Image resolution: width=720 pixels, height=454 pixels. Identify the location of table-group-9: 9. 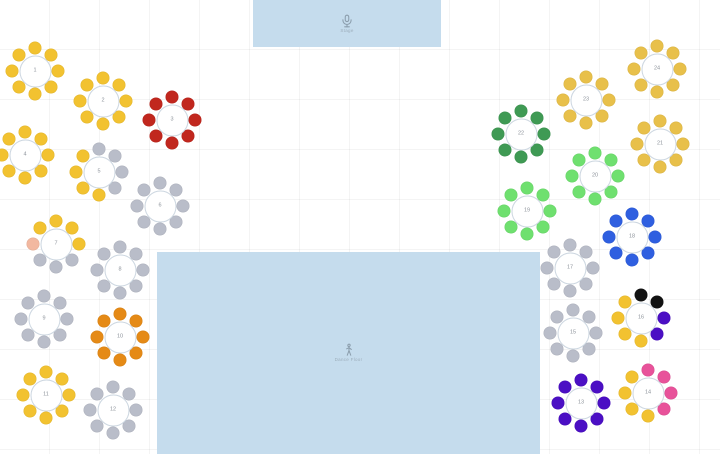
(44, 319).